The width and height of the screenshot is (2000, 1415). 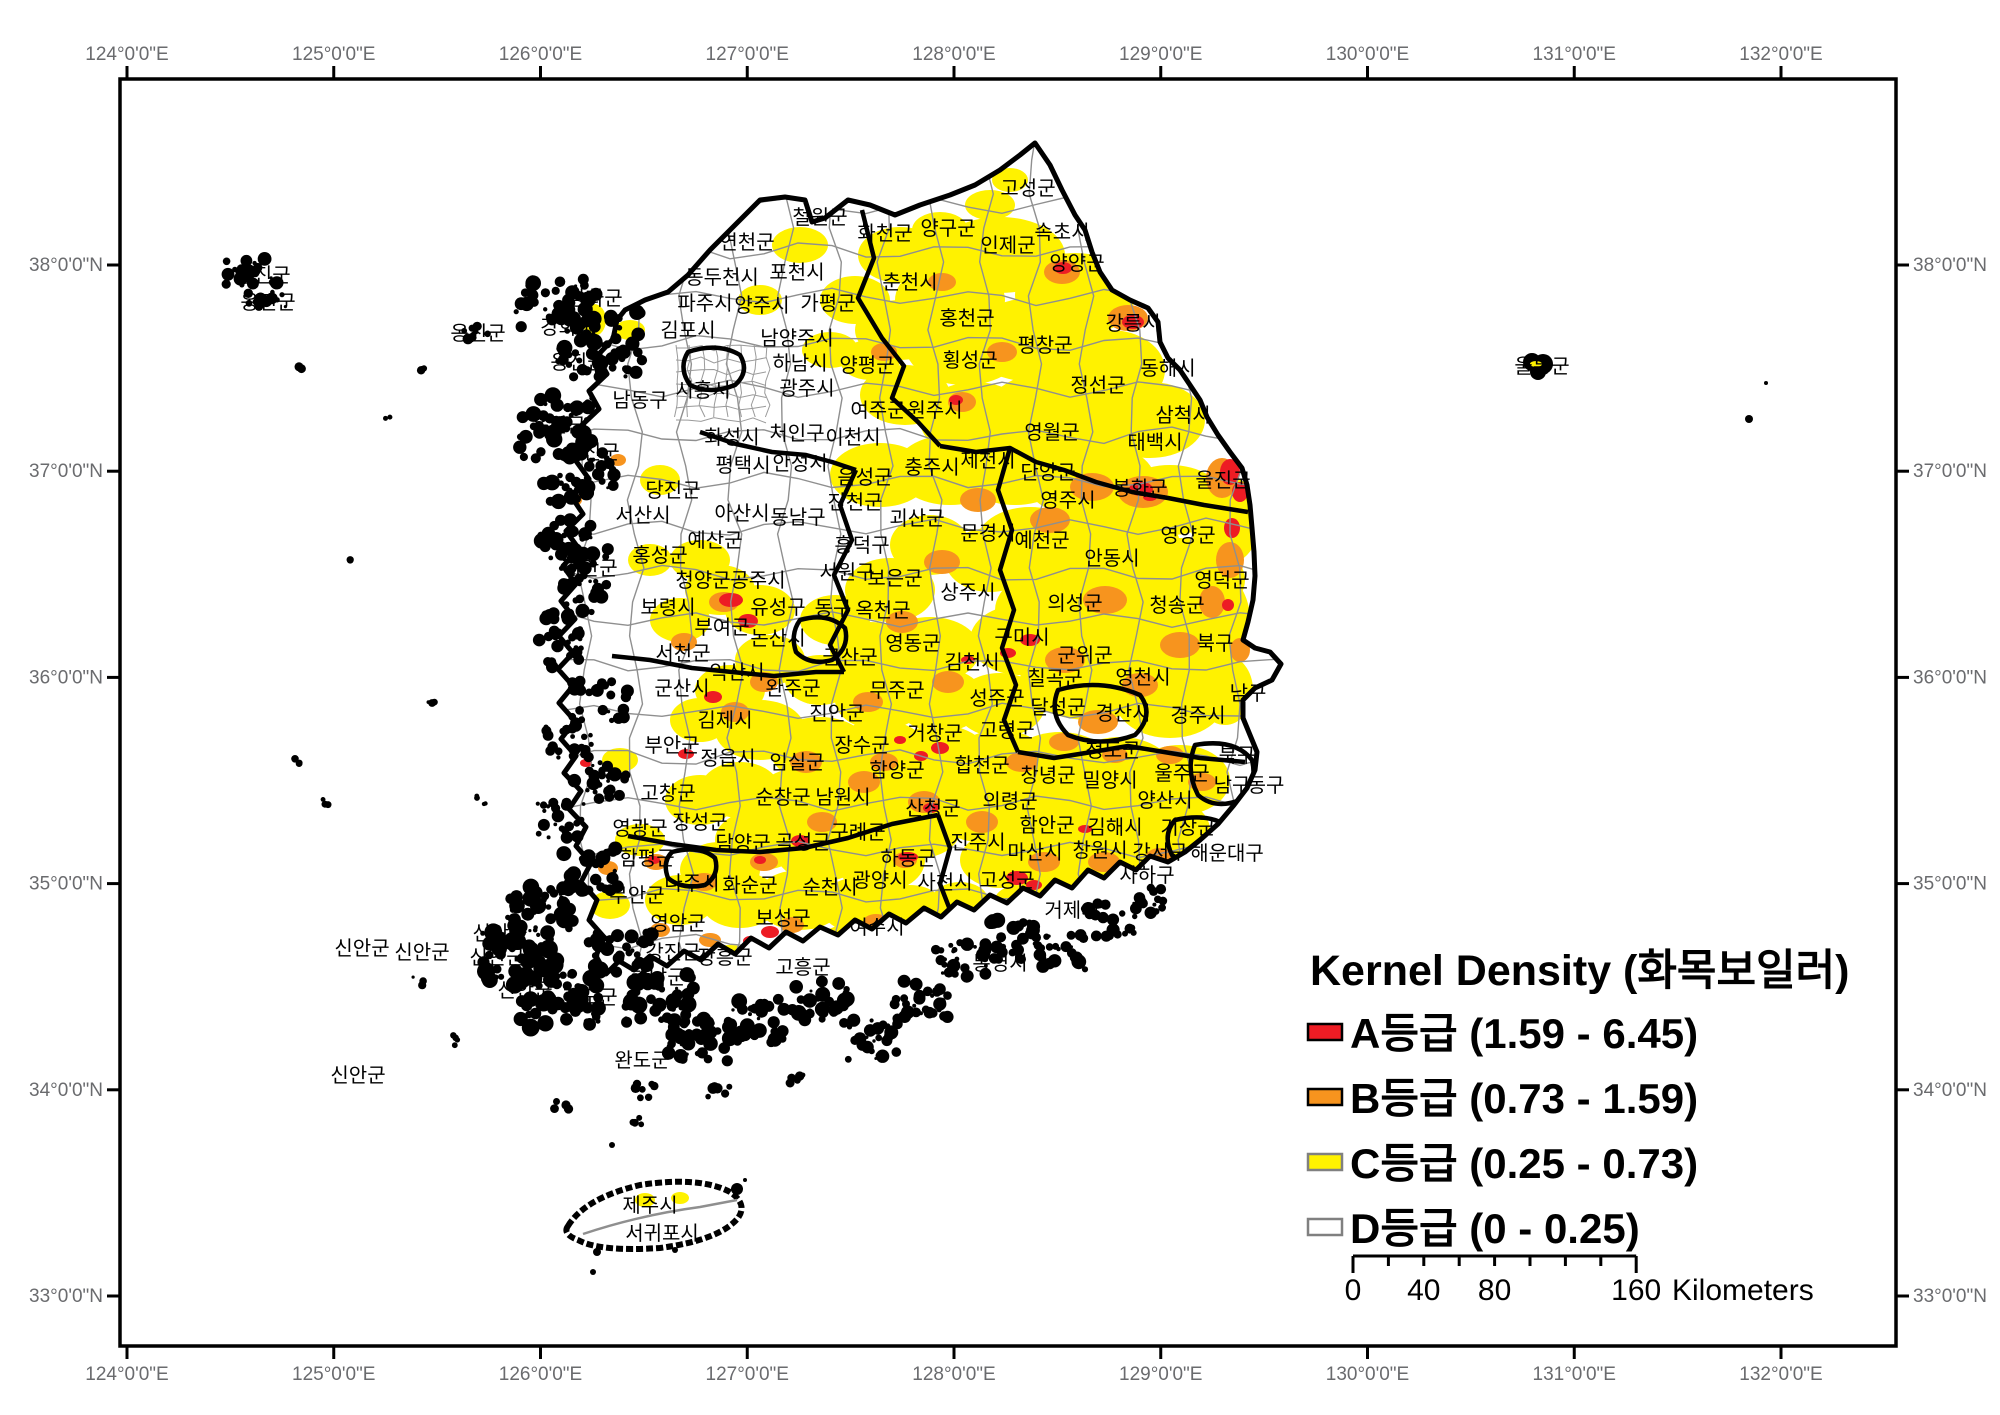 I want to click on district-label: 태안군, so click(x=589, y=568).